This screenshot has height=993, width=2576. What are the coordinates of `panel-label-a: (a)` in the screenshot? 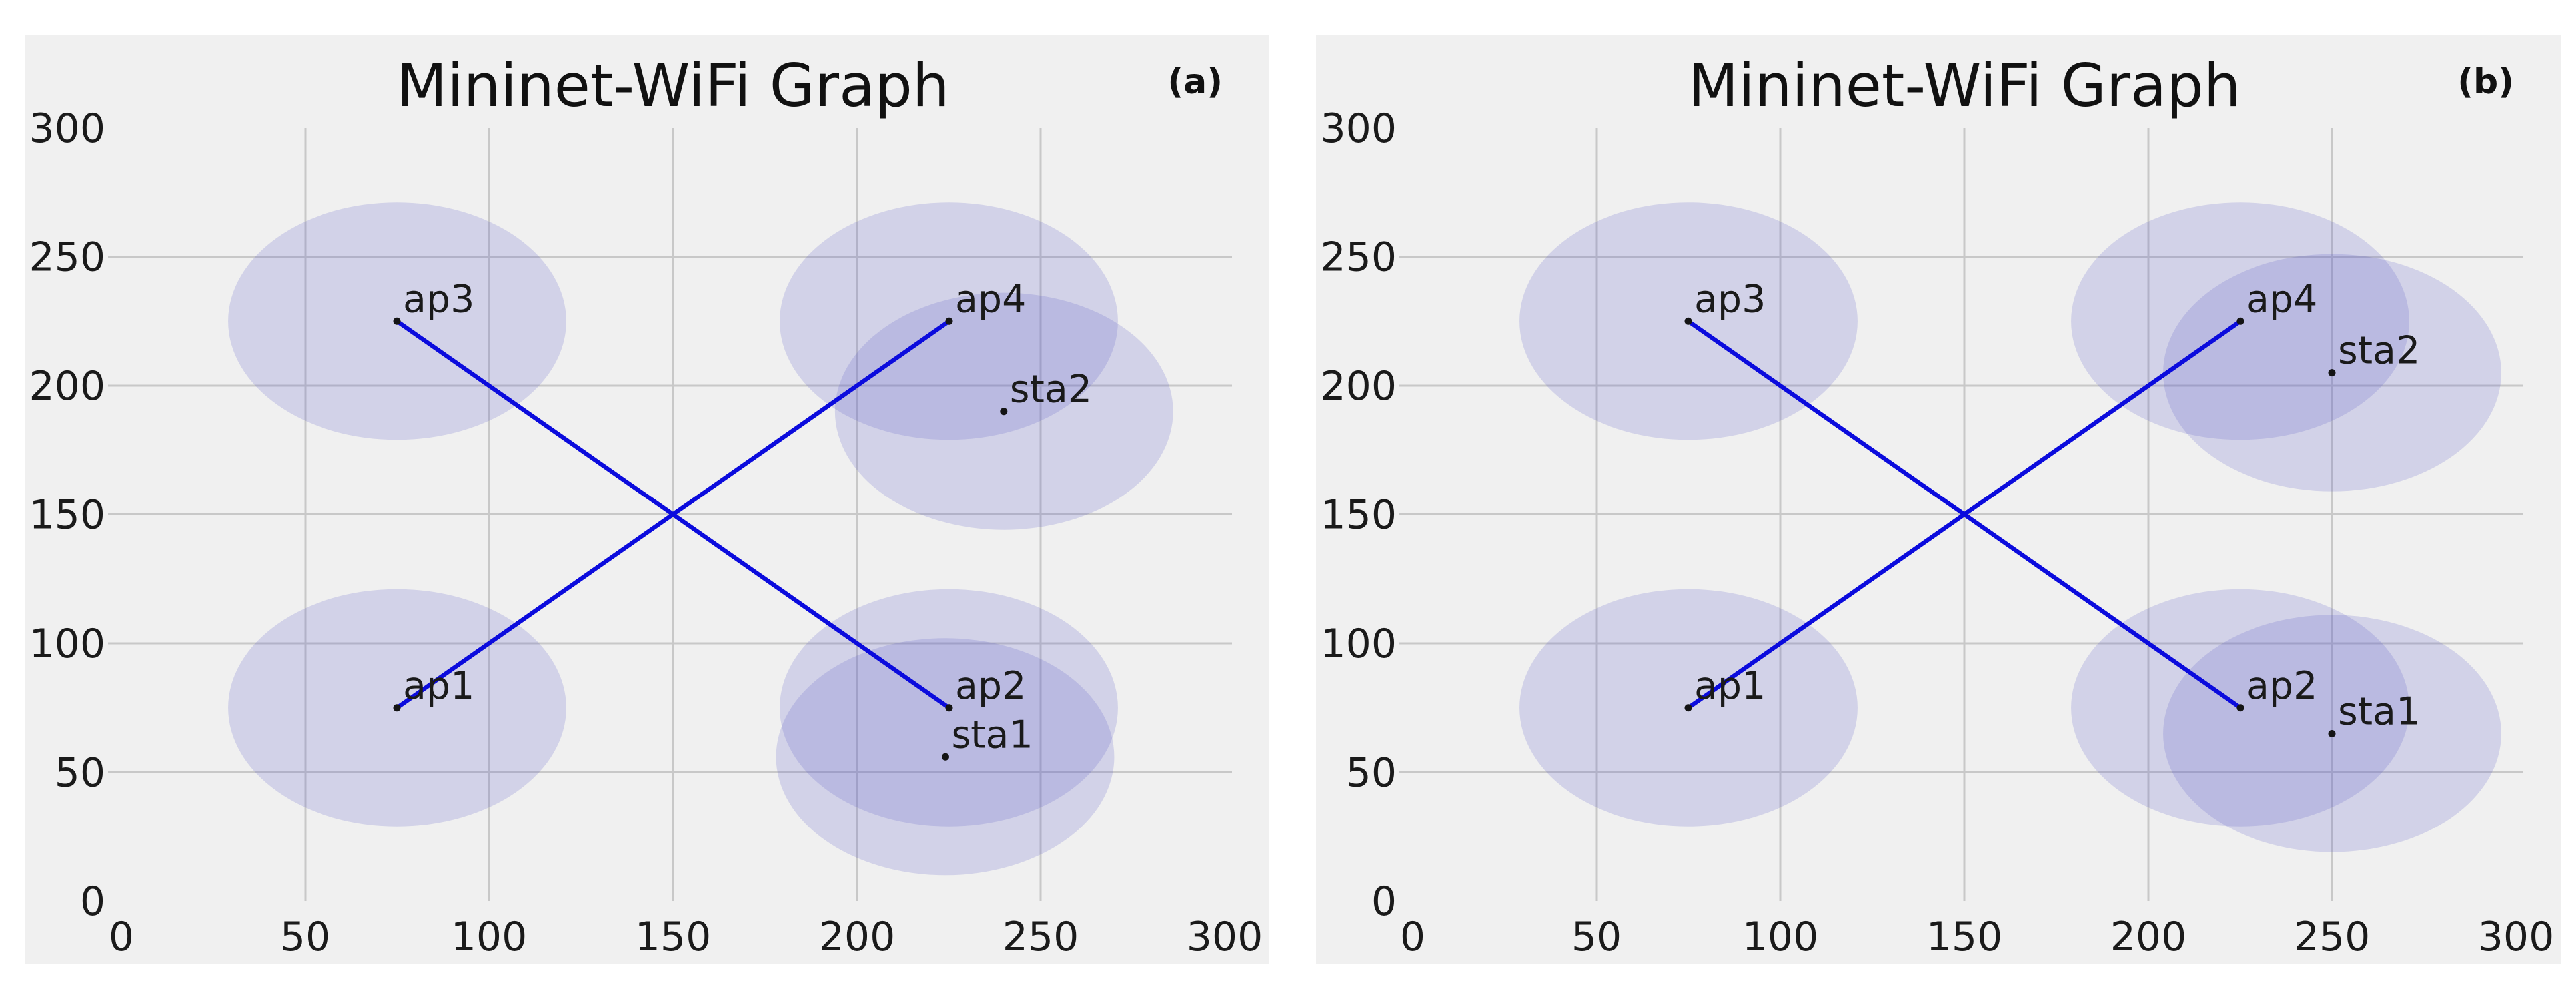 It's located at (1195, 82).